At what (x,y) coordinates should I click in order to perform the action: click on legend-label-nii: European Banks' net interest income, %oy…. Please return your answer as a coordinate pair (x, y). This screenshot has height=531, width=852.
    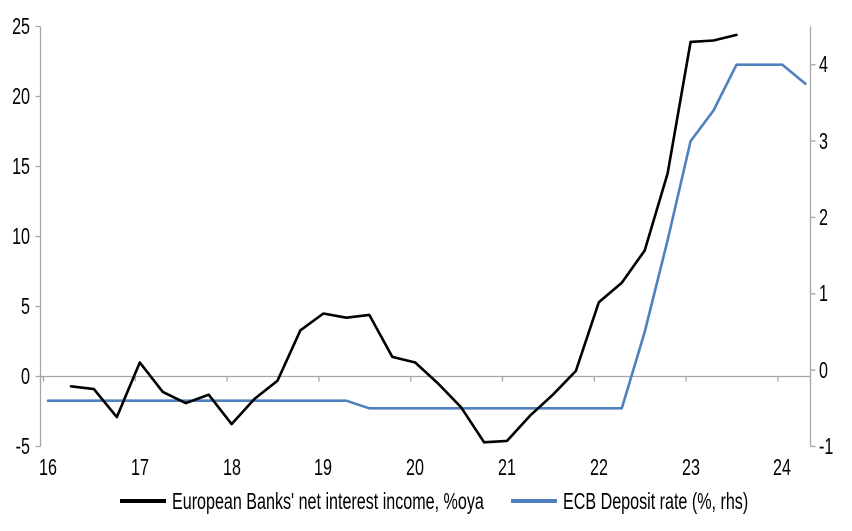
    Looking at the image, I should click on (328, 500).